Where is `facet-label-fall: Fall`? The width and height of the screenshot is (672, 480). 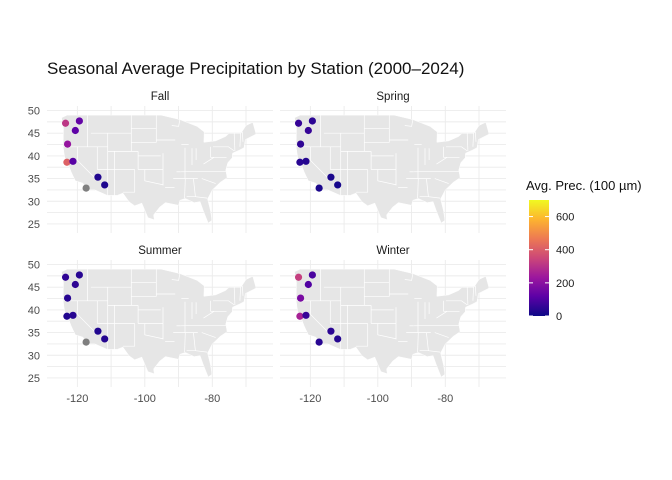 facet-label-fall: Fall is located at coordinates (160, 97).